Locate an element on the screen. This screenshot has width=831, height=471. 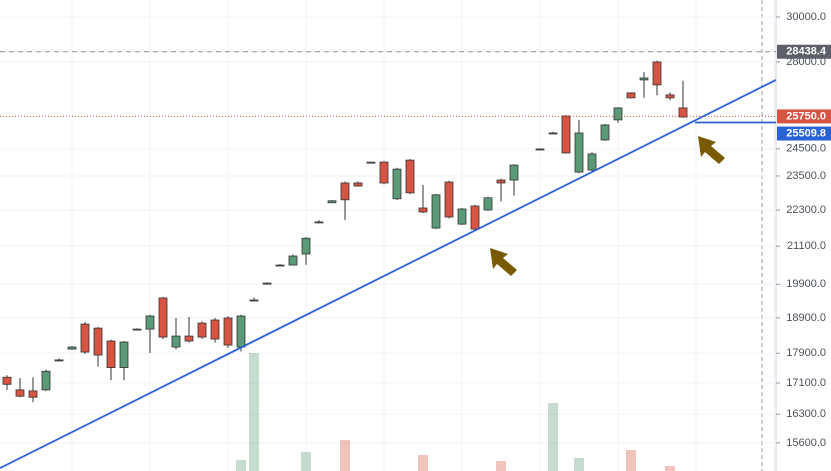
price-tag-label: 25509.8 is located at coordinates (806, 133).